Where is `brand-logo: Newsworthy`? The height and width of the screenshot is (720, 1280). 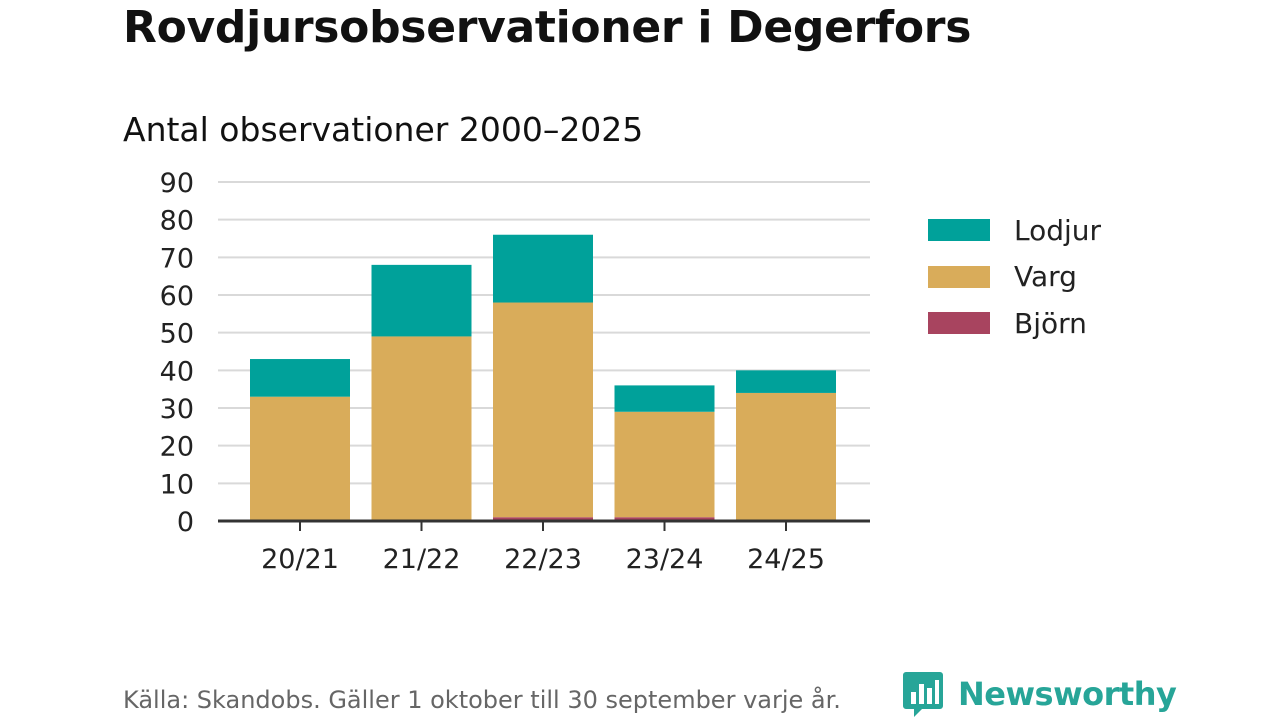
brand-logo: Newsworthy is located at coordinates (1039, 694).